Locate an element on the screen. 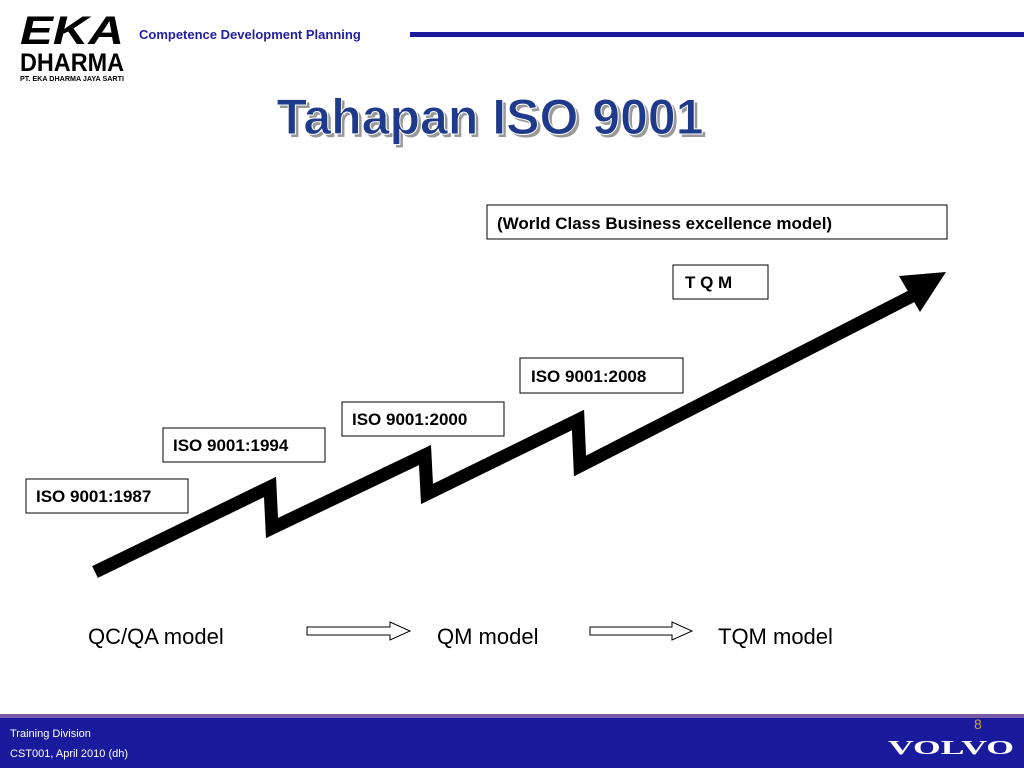 This screenshot has height=768, width=1024. stage-label: ISO 9001:1987 is located at coordinates (93, 496).